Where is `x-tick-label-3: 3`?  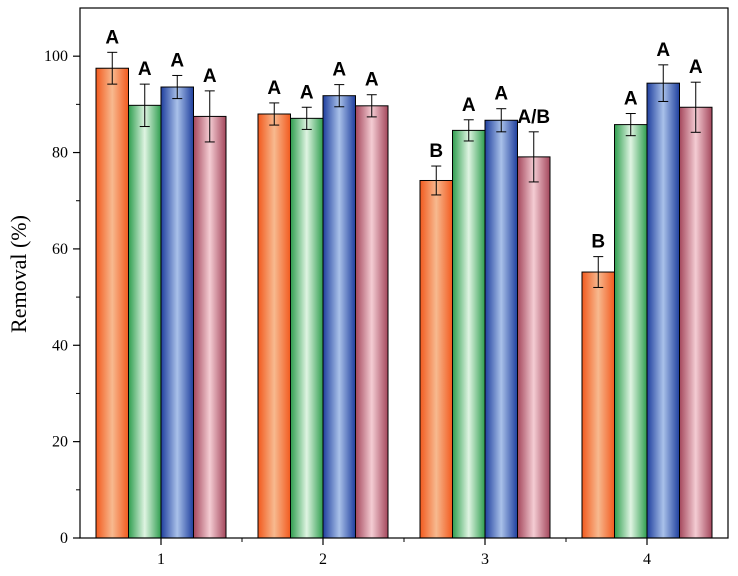
x-tick-label-3: 3 is located at coordinates (485, 559).